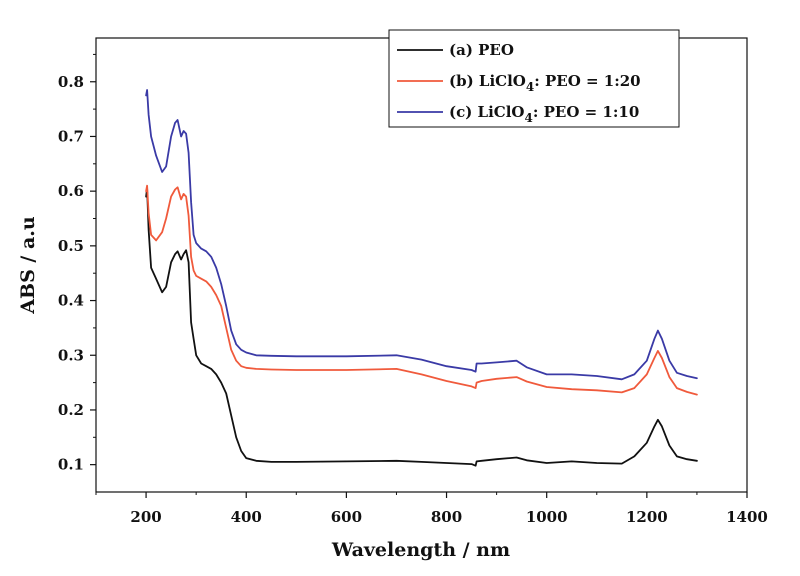 The height and width of the screenshot is (576, 800). What do you see at coordinates (587, 81) in the screenshot?
I see `legend-label-suffix: : PEO = 1:20` at bounding box center [587, 81].